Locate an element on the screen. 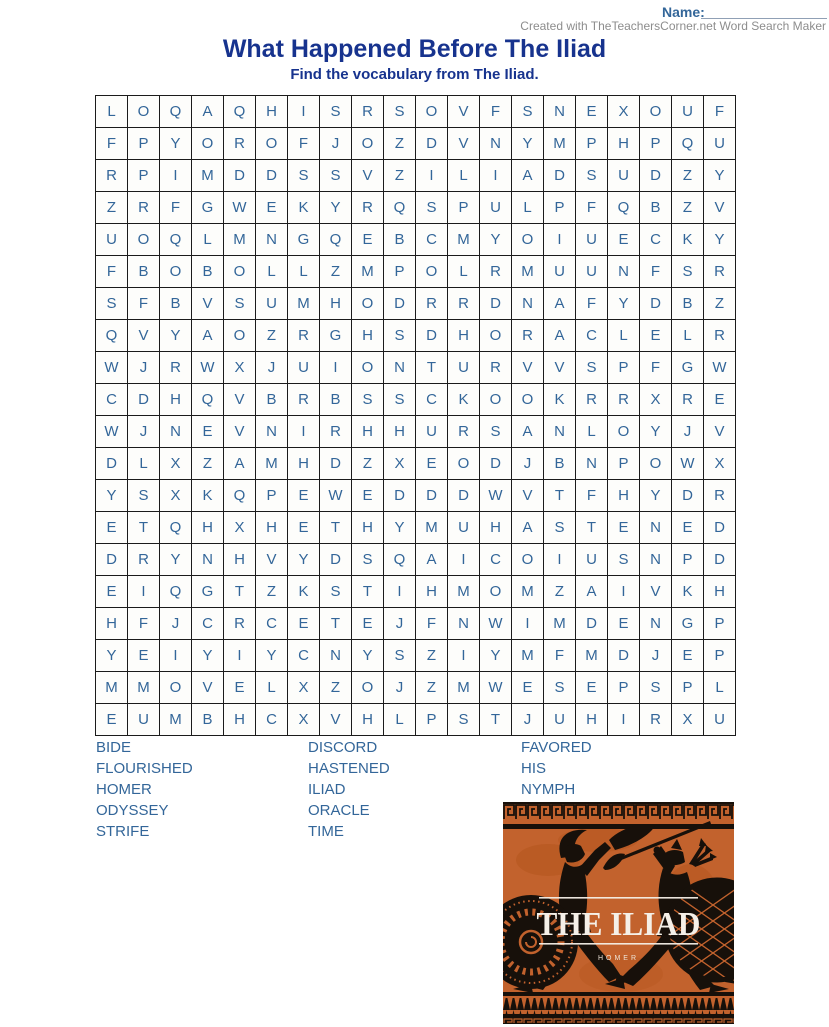 The width and height of the screenshot is (829, 1027). word-item: HIS is located at coordinates (534, 768).